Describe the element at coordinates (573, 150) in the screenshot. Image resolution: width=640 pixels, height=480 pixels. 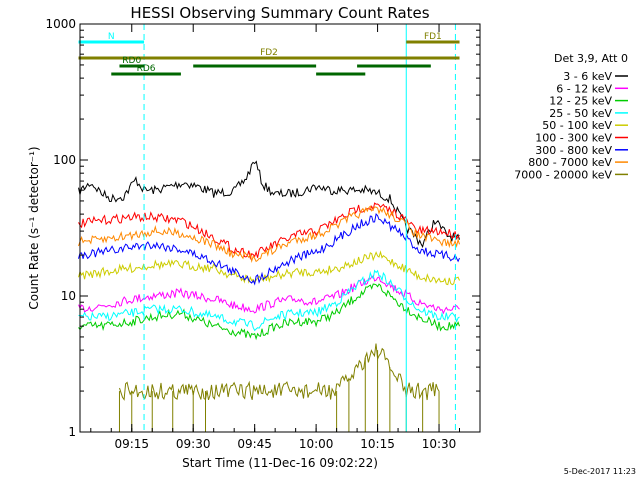
I see `legend-entry-7: 300 - 800 keV` at that location.